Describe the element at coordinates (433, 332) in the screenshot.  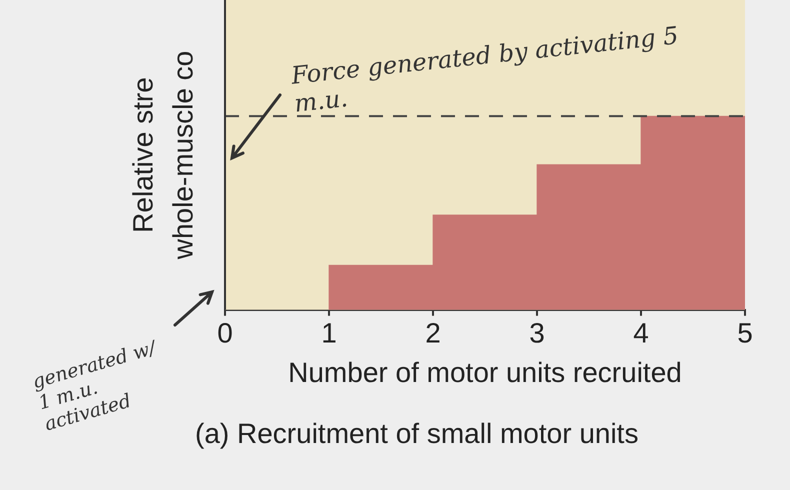
I see `x-tick-label: 2` at that location.